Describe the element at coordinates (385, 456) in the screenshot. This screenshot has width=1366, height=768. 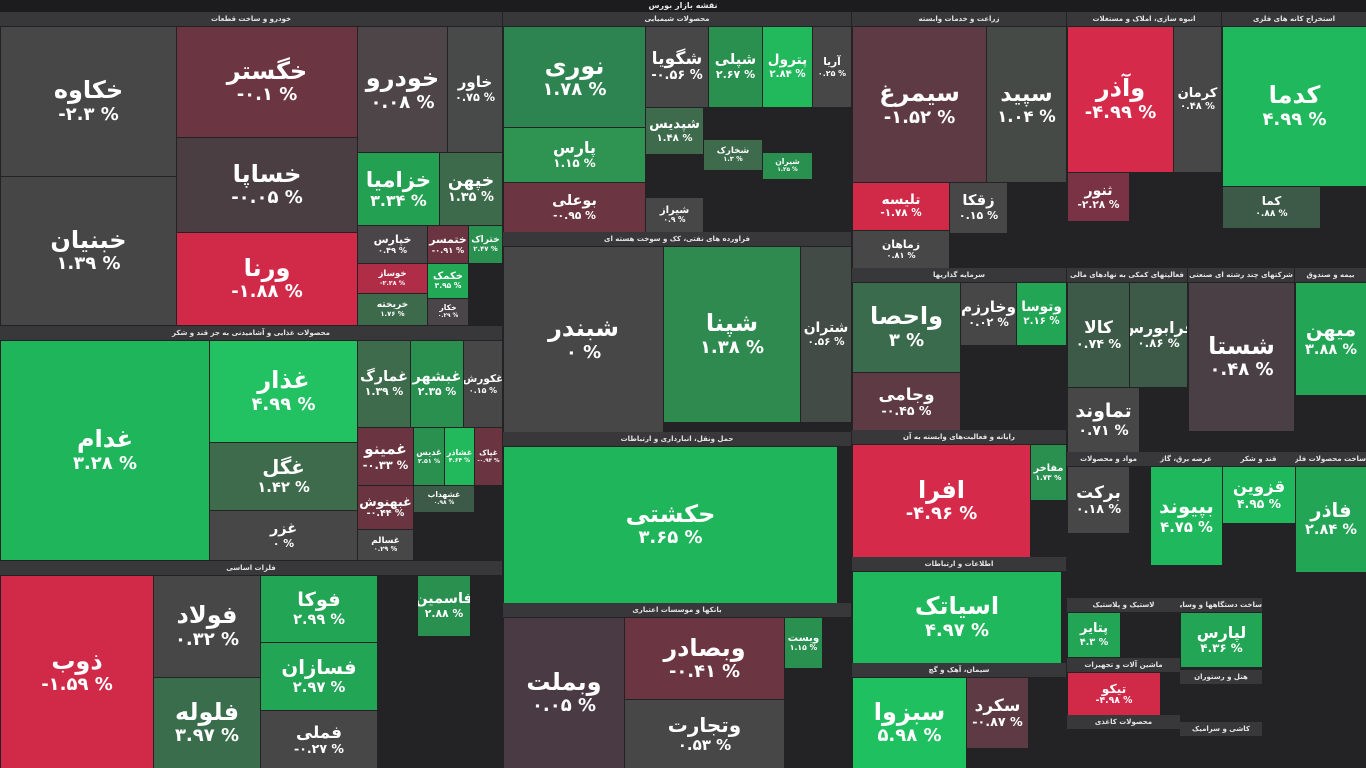
I see `stock-tile: غمینو -۰.۳۳ %` at that location.